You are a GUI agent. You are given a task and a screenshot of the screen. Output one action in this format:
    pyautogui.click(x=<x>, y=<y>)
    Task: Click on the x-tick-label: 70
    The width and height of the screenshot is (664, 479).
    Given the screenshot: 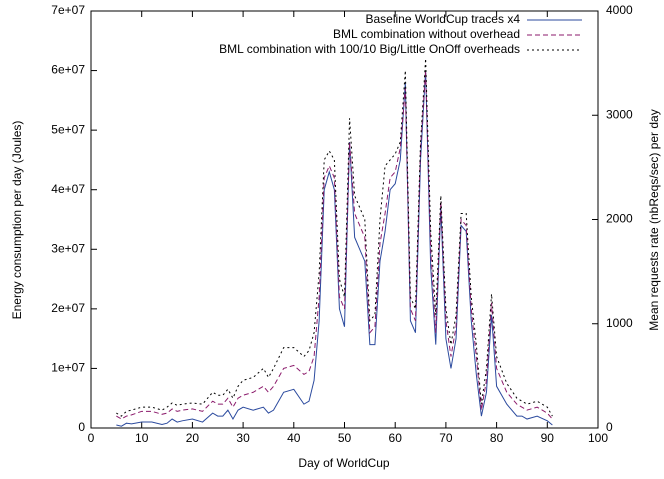 What is the action you would take?
    pyautogui.click(x=446, y=438)
    